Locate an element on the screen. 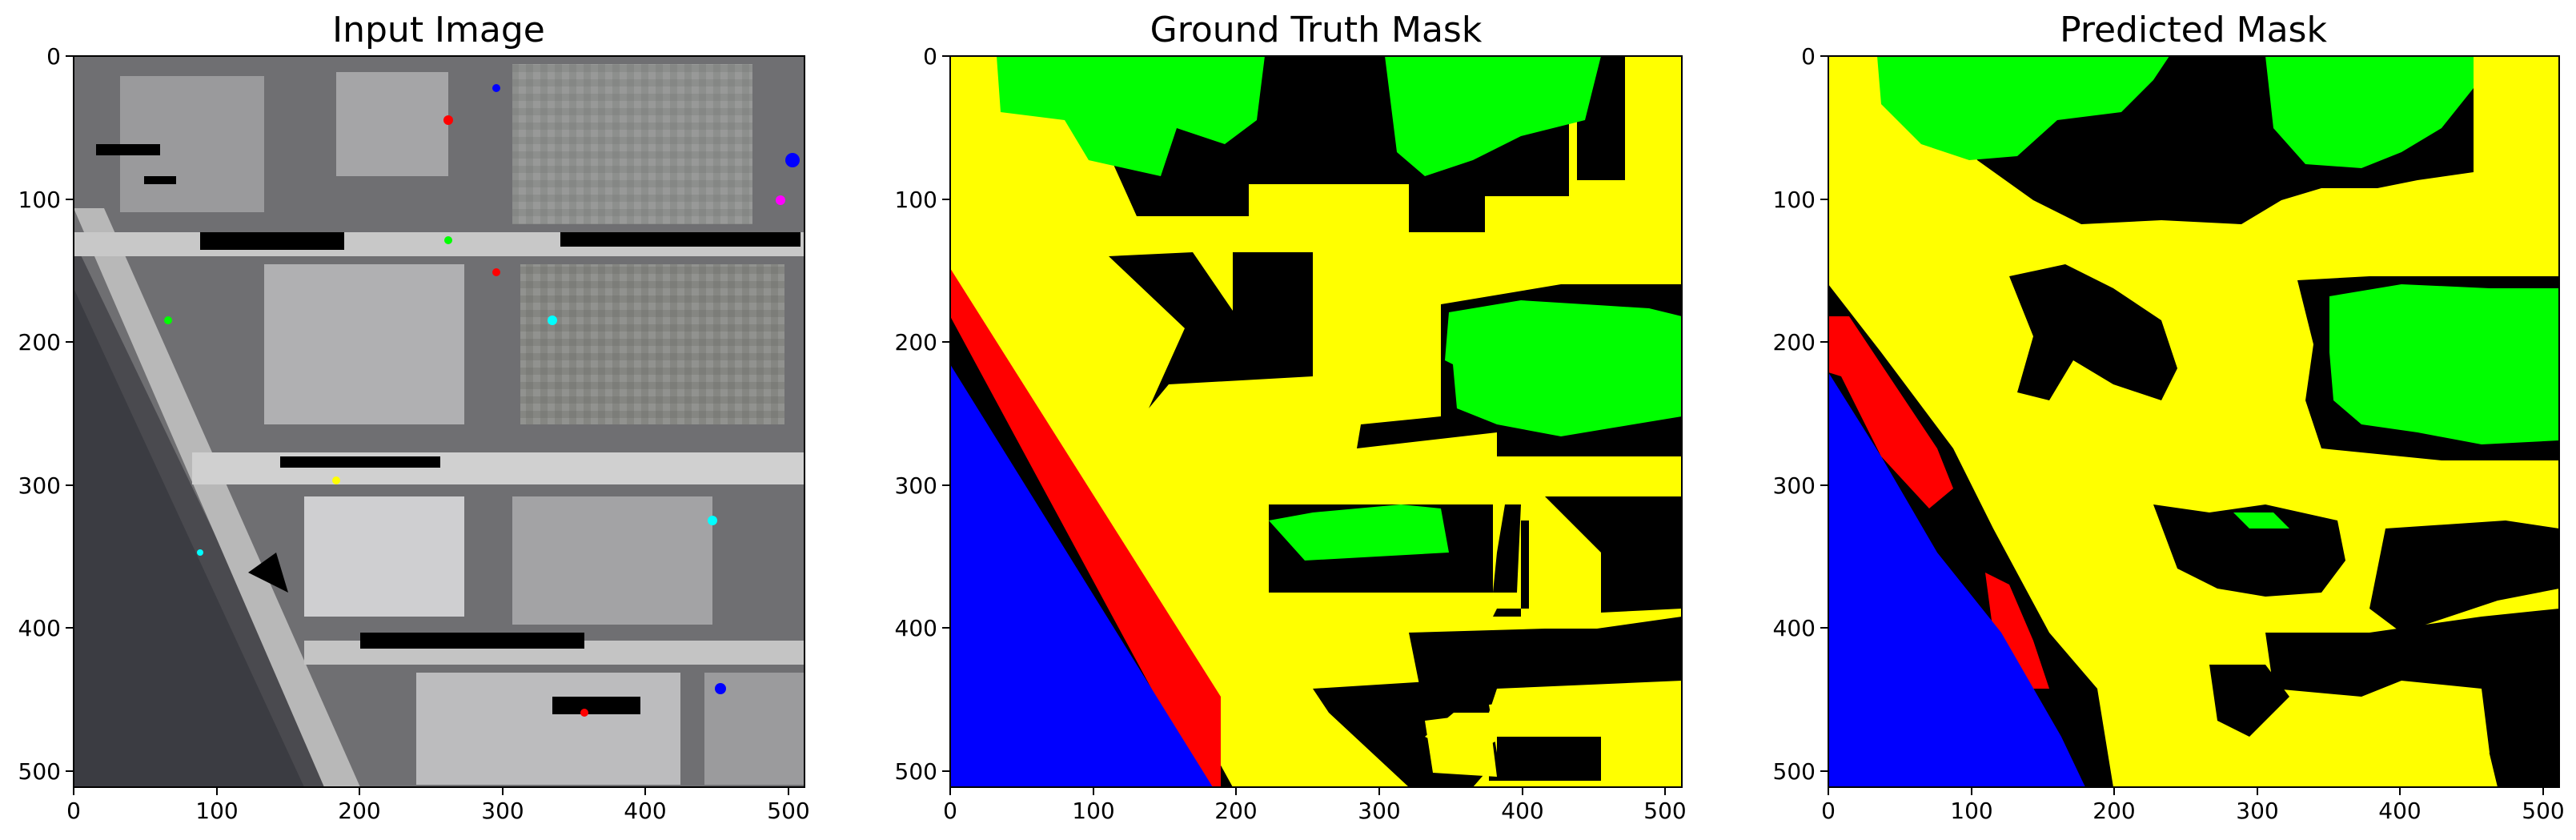 This screenshot has height=840, width=2576. x-tick-labels-input: 0 100 200 300 400 500 is located at coordinates (438, 811).